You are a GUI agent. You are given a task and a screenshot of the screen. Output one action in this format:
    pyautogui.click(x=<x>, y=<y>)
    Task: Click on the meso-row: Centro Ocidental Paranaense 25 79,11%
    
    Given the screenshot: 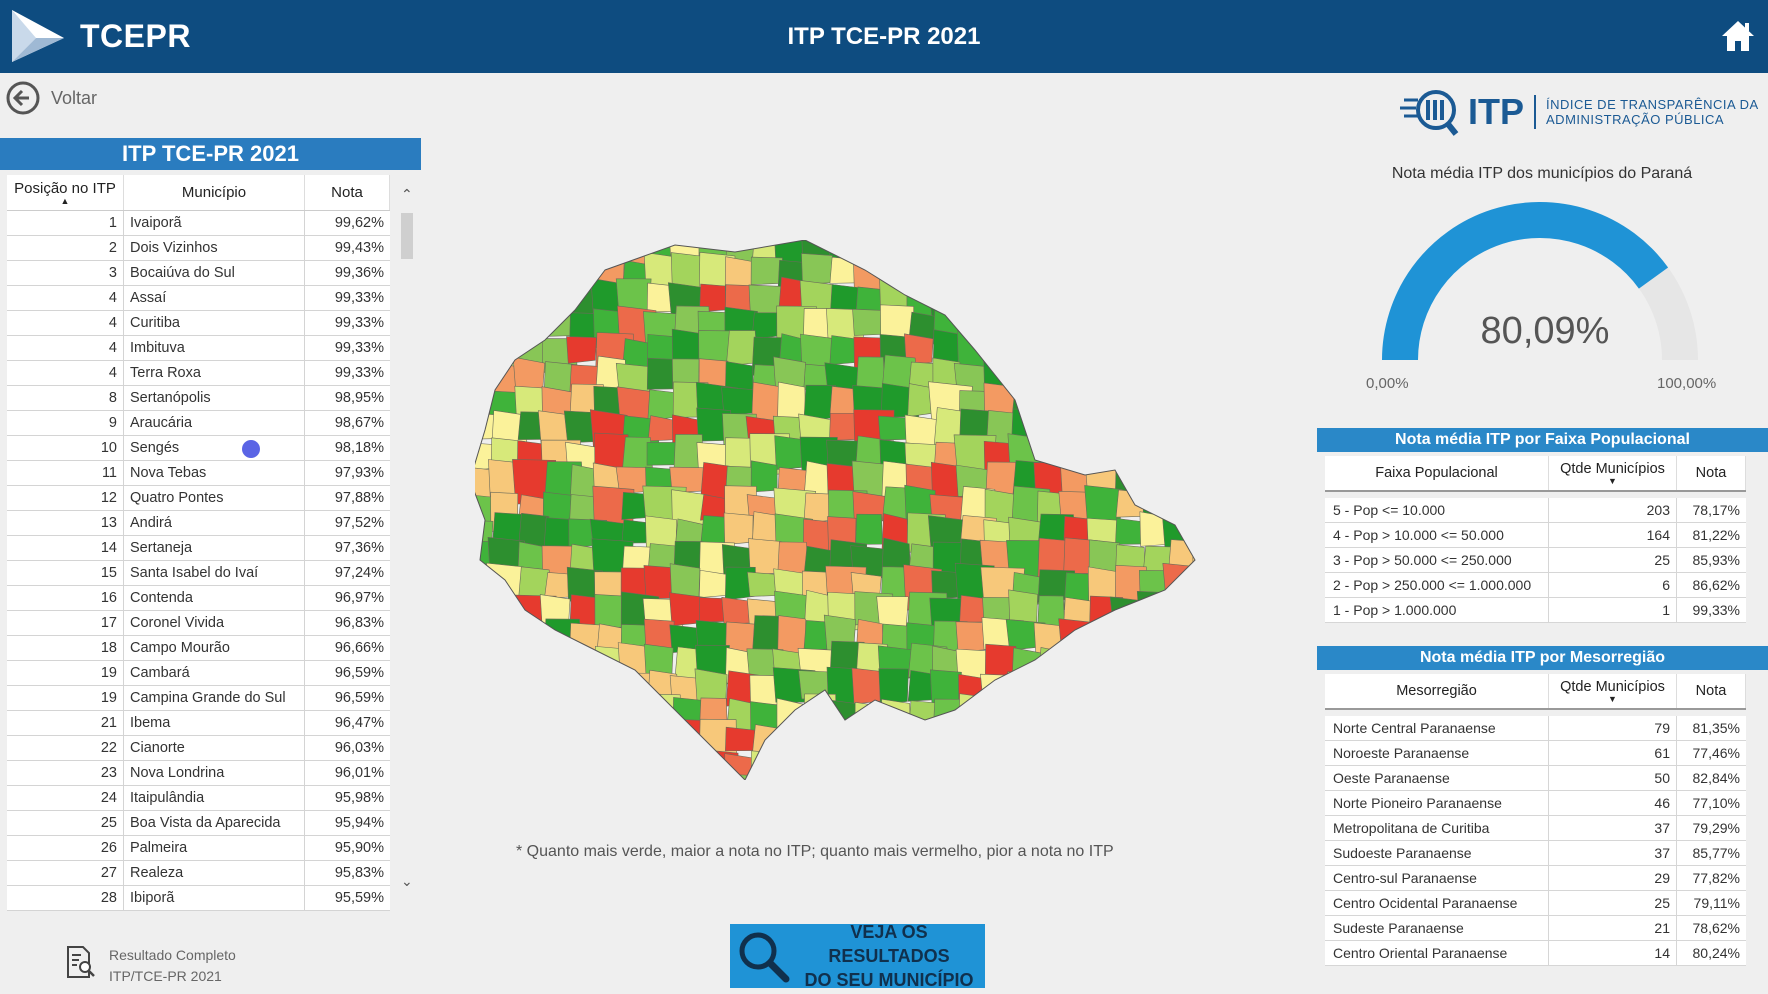 What is the action you would take?
    pyautogui.click(x=1535, y=903)
    